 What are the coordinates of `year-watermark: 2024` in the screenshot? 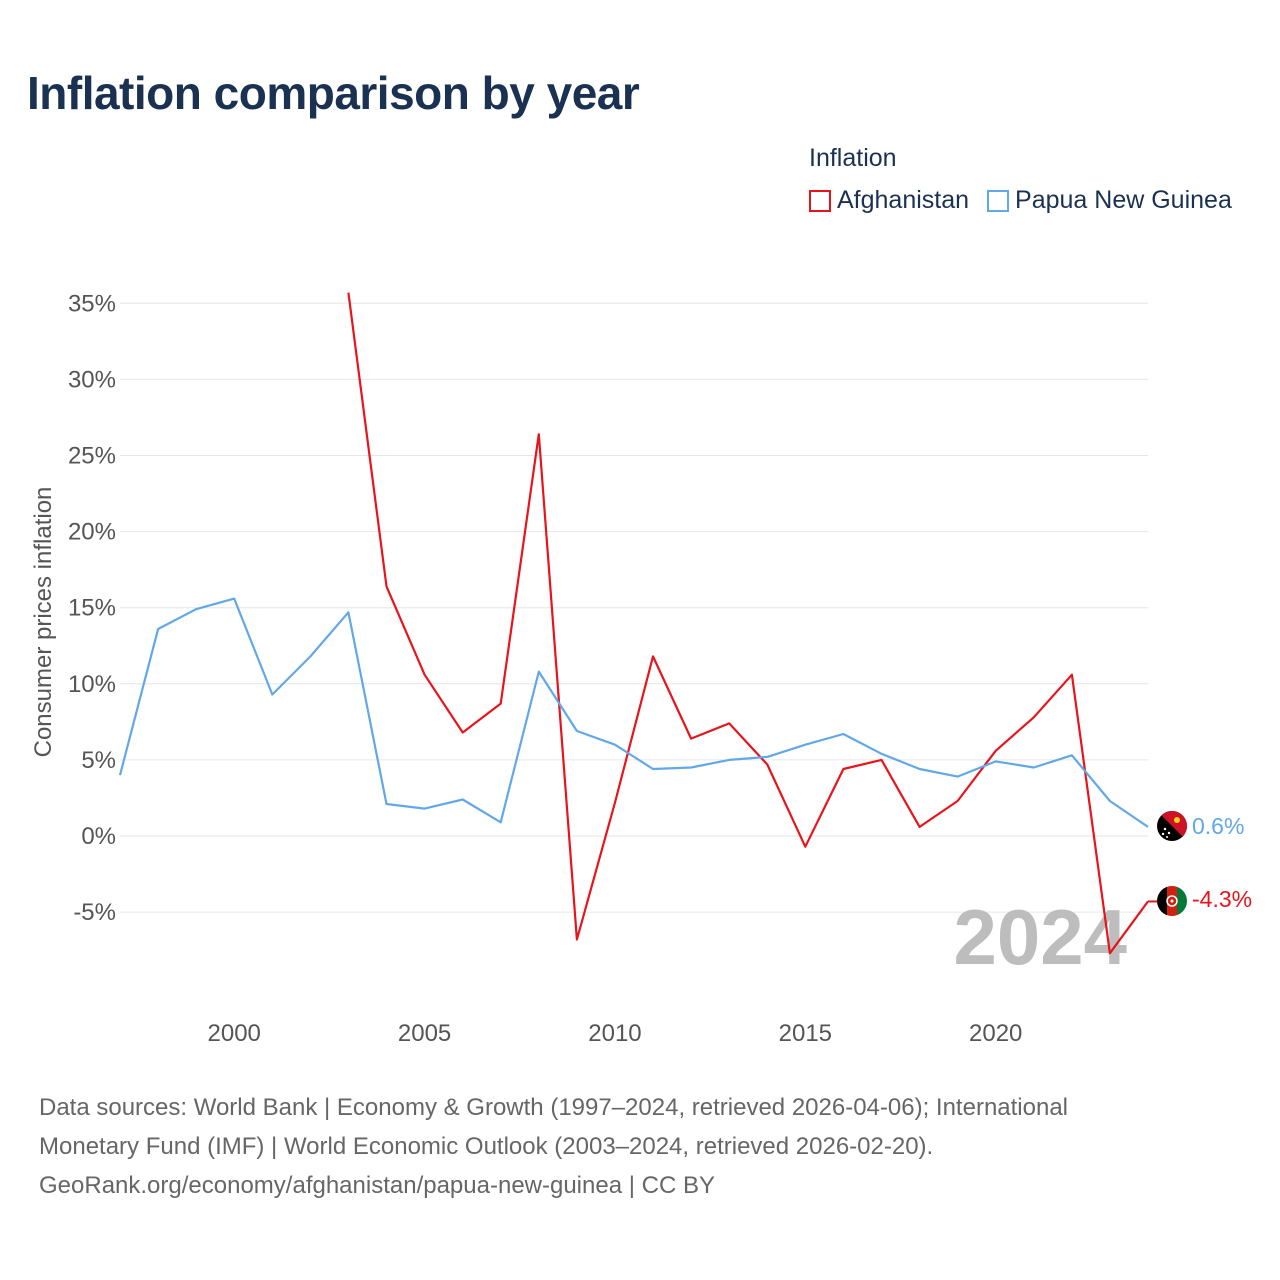 It's located at (1040, 937).